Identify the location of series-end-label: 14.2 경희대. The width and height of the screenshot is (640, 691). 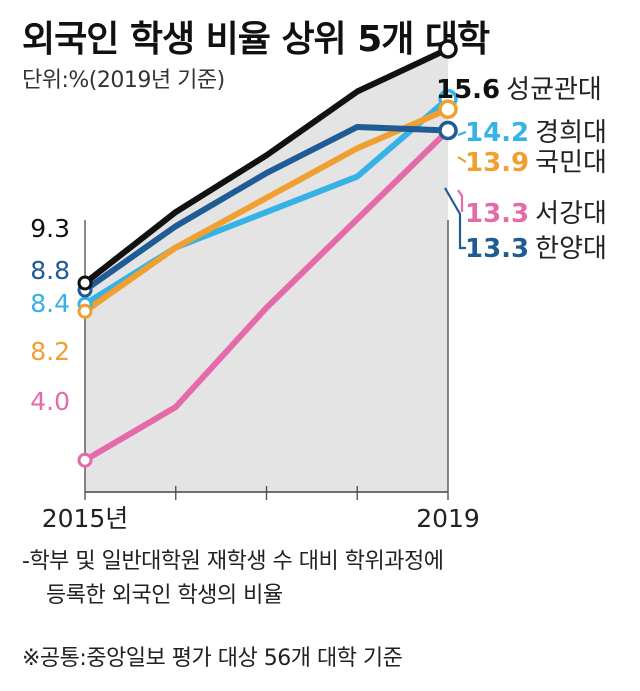
(536, 133).